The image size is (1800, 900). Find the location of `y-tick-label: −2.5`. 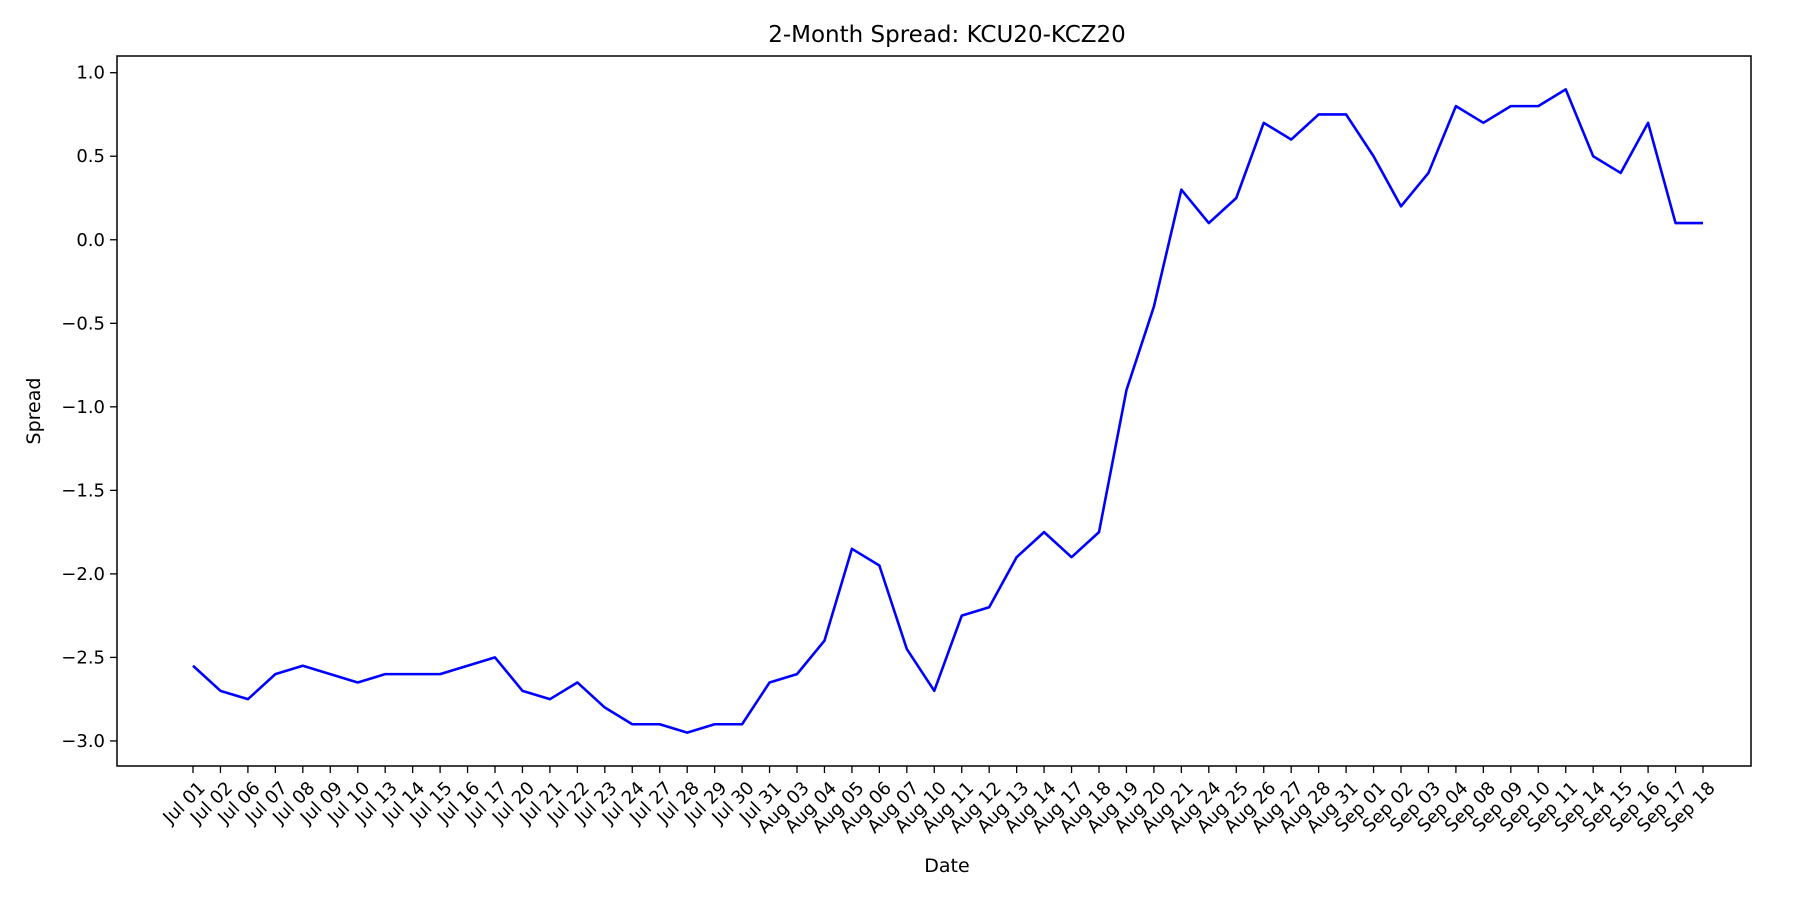

y-tick-label: −2.5 is located at coordinates (83, 657).